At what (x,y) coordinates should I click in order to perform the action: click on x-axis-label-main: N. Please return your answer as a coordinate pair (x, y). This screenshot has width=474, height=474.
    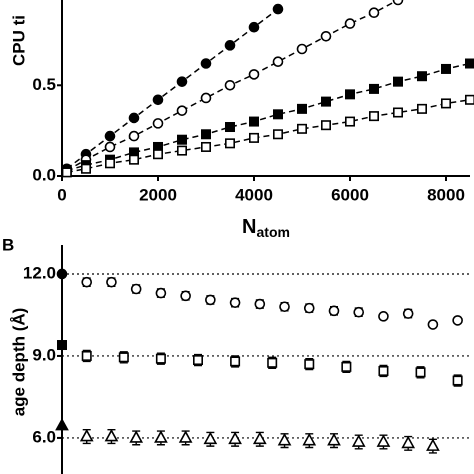
    Looking at the image, I should click on (249, 227).